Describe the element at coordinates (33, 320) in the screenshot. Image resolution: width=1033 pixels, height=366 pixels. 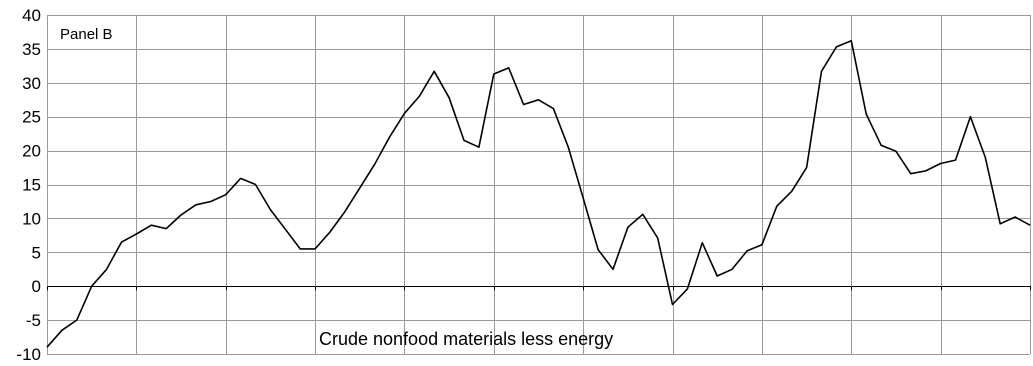
I see `y-tick-label: -5` at that location.